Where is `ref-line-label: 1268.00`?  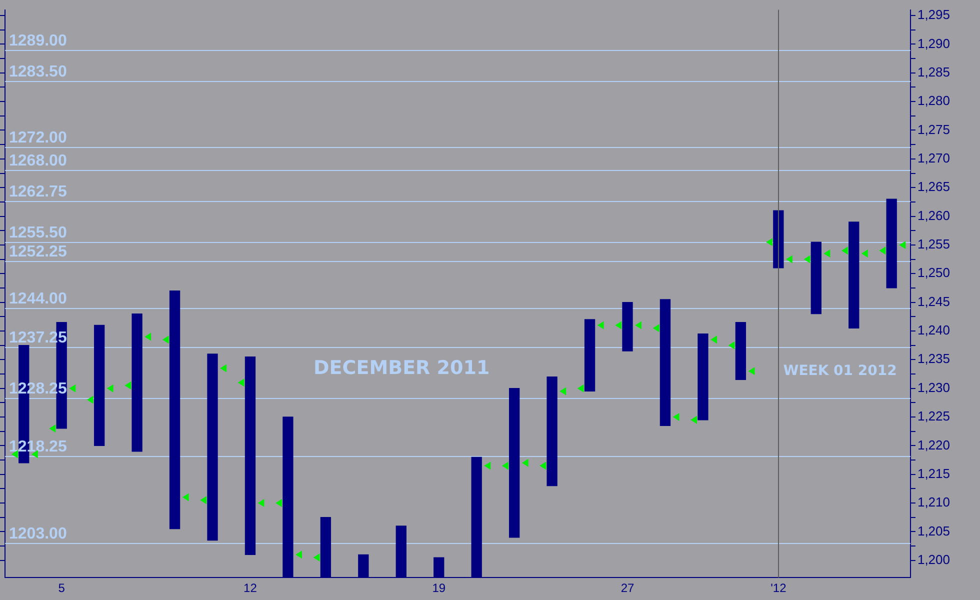
ref-line-label: 1268.00 is located at coordinates (38, 161).